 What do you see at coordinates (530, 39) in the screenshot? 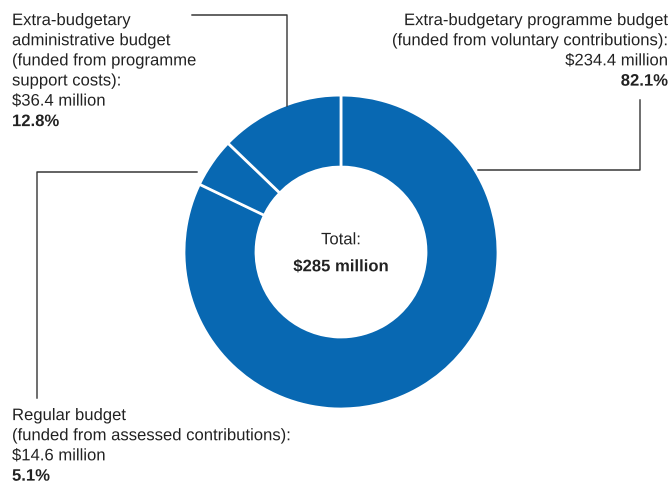
I see `slice-label: Extra-budgetary programme budget (funded from voluntary contributions): $234.4 million` at bounding box center [530, 39].